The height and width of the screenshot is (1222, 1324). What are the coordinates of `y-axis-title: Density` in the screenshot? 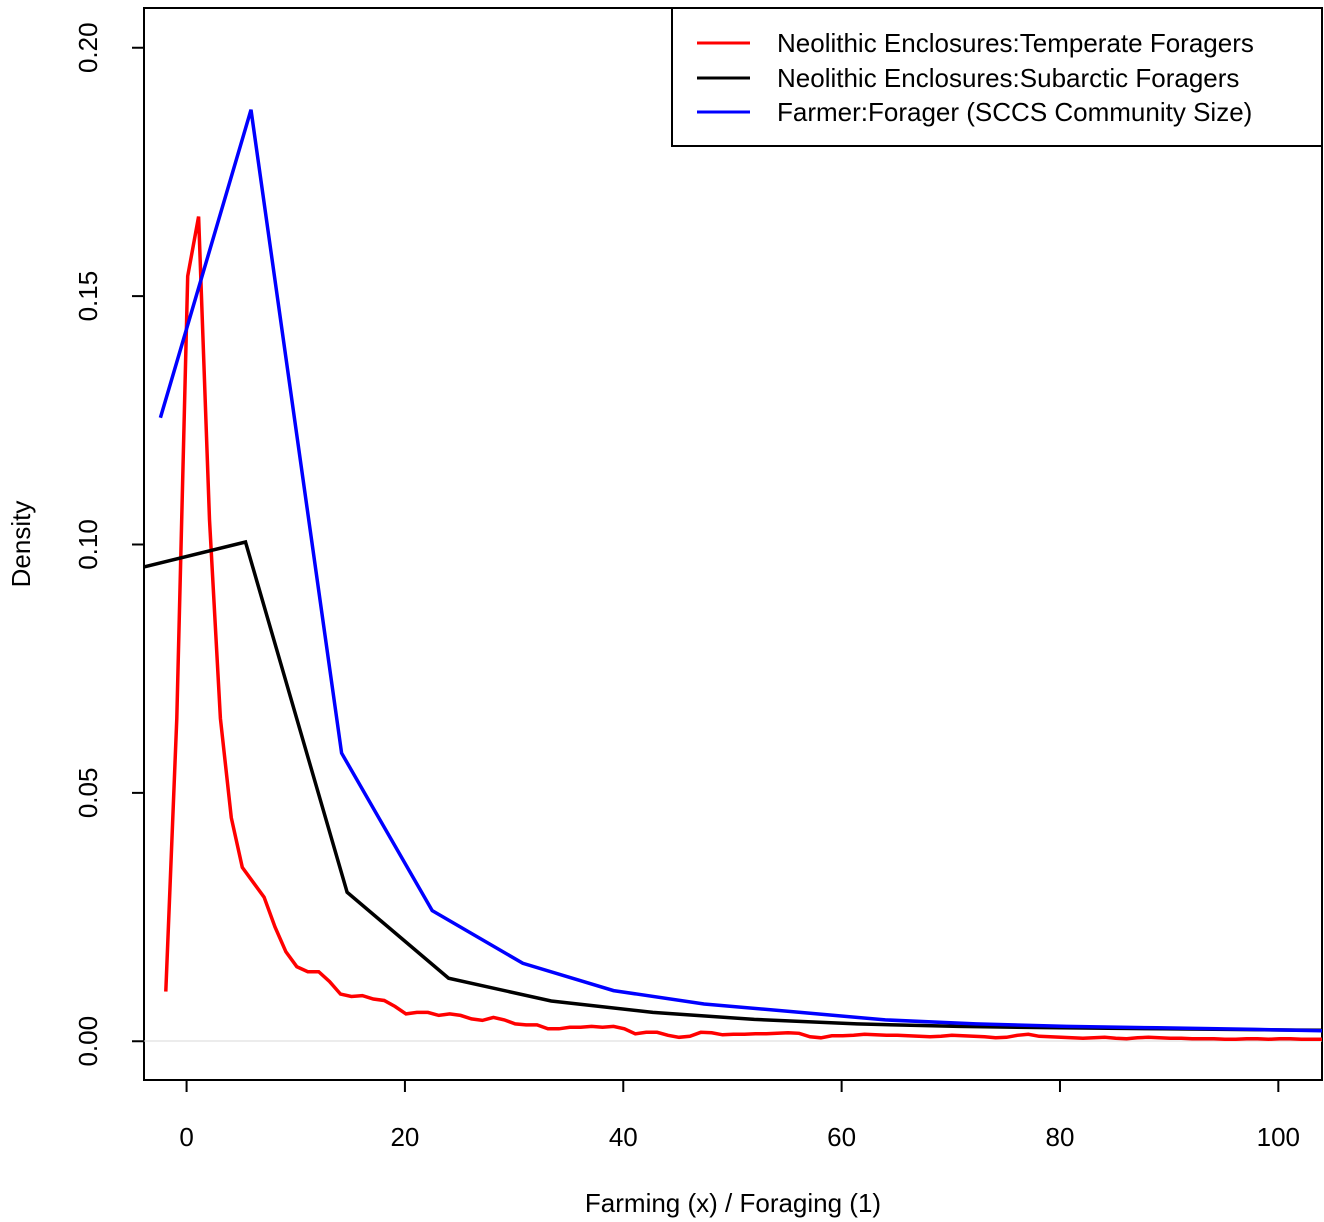 It's located at (21, 544).